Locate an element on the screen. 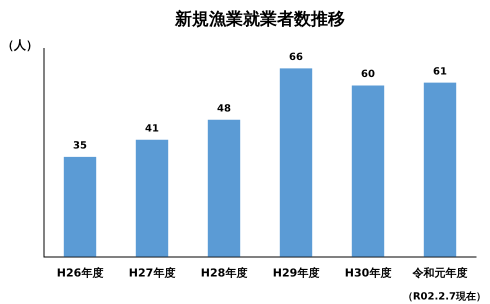 The width and height of the screenshot is (490, 304). data-label: 35 is located at coordinates (80, 146).